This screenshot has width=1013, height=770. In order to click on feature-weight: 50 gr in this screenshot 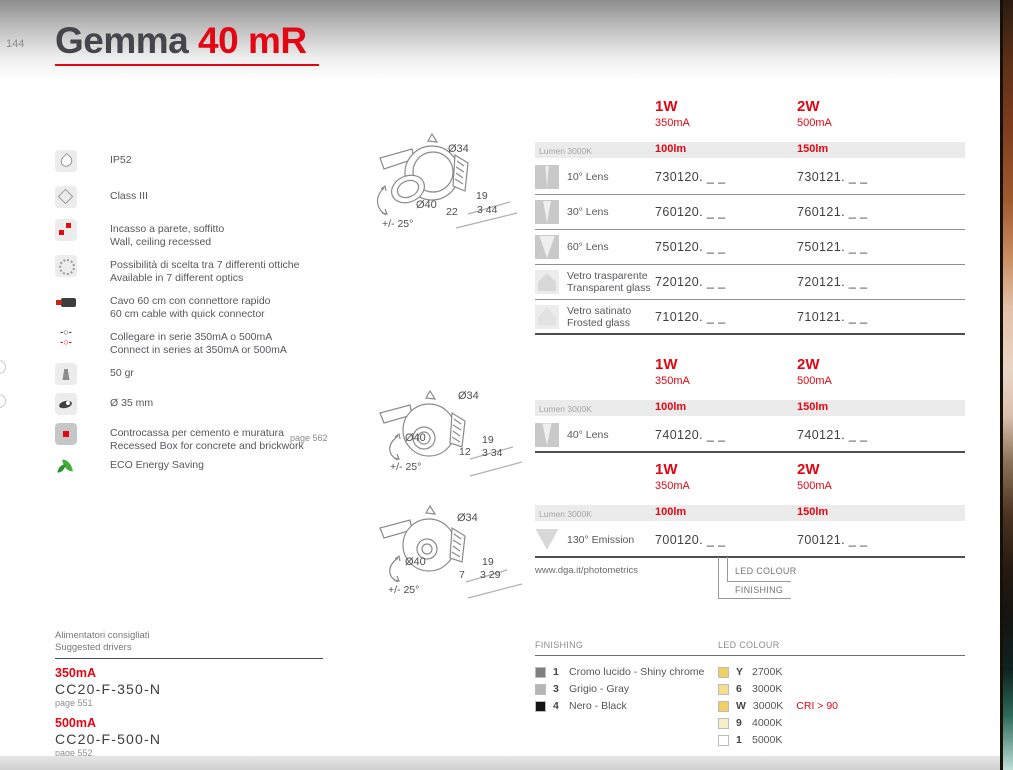, I will do `click(210, 374)`.